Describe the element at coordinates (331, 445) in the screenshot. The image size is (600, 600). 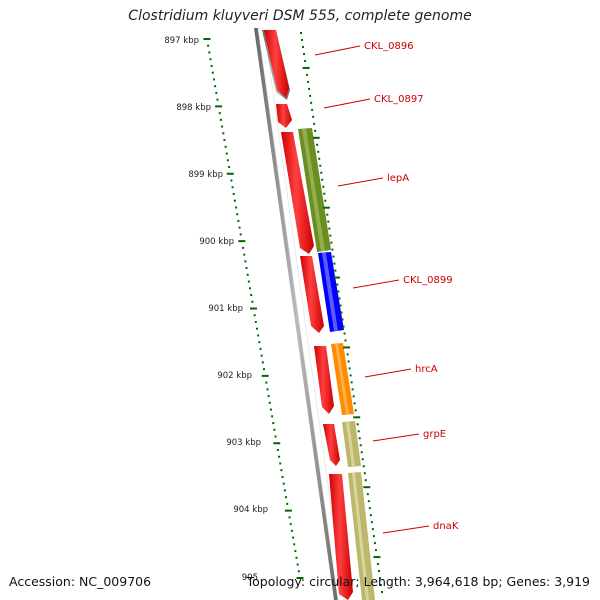
I see `gene-arrow-grpE-left` at that location.